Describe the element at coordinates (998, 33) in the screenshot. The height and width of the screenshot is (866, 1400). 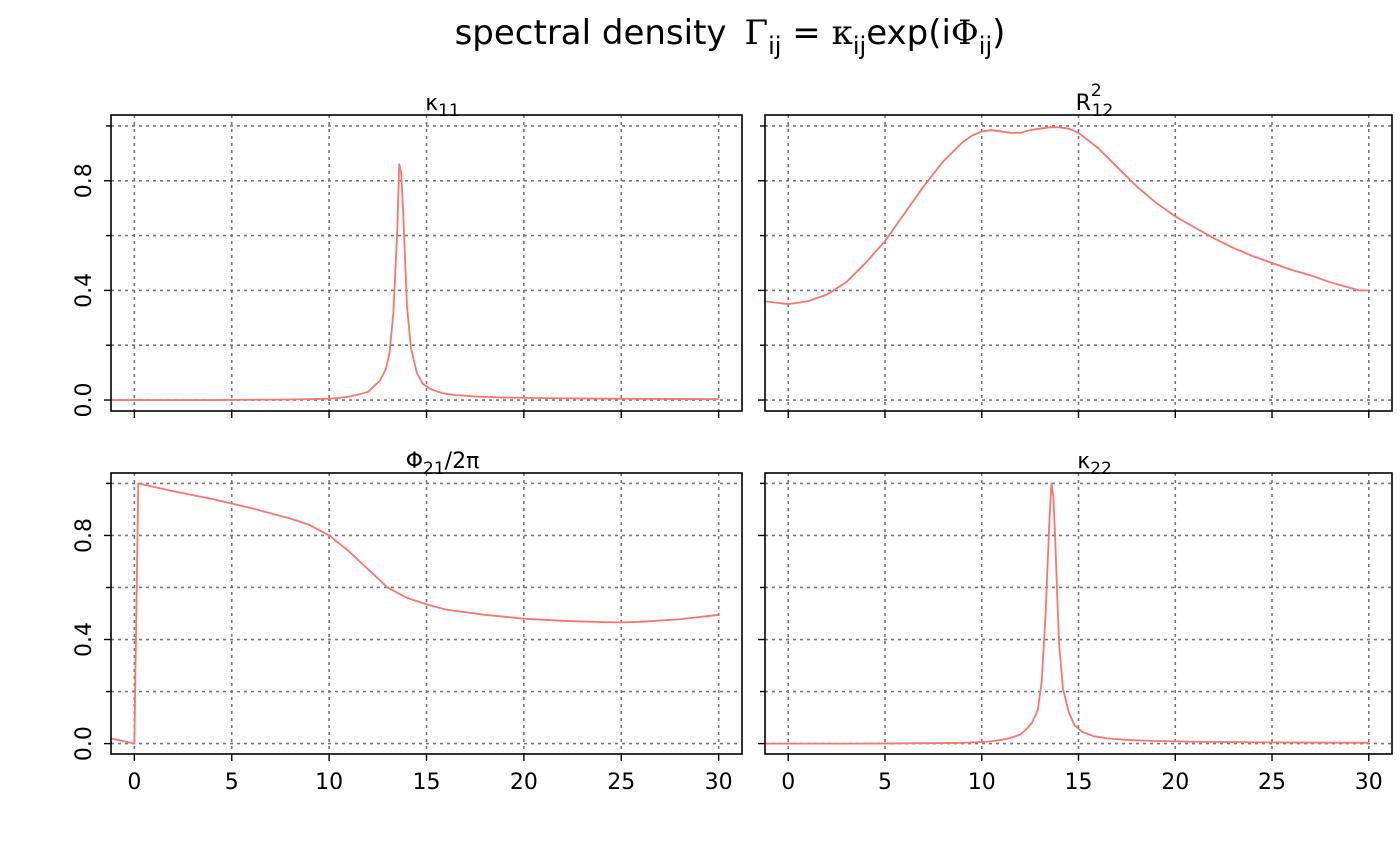
I see `title-close: )` at that location.